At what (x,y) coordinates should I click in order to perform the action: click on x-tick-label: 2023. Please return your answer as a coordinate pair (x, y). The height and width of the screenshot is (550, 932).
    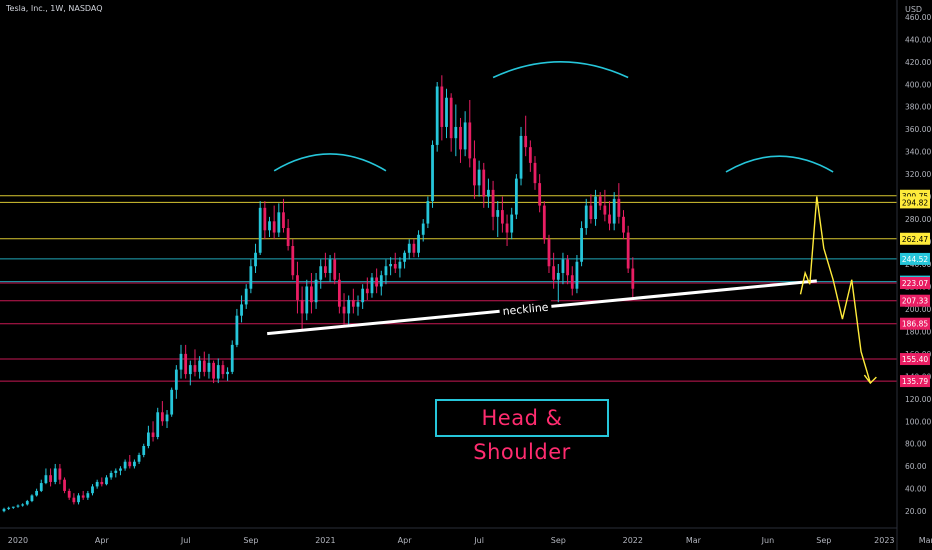
    Looking at the image, I should click on (884, 540).